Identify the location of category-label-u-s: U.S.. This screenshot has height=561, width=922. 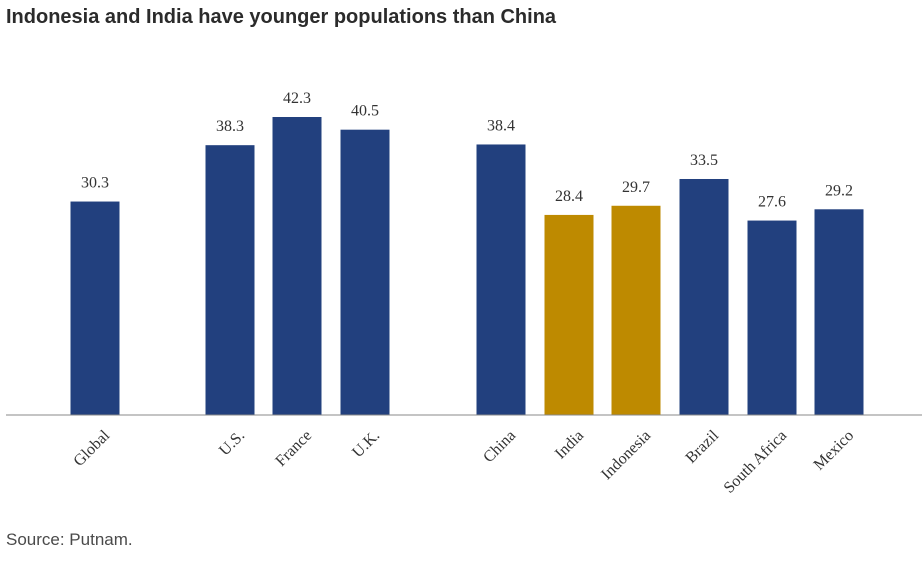
(232, 443).